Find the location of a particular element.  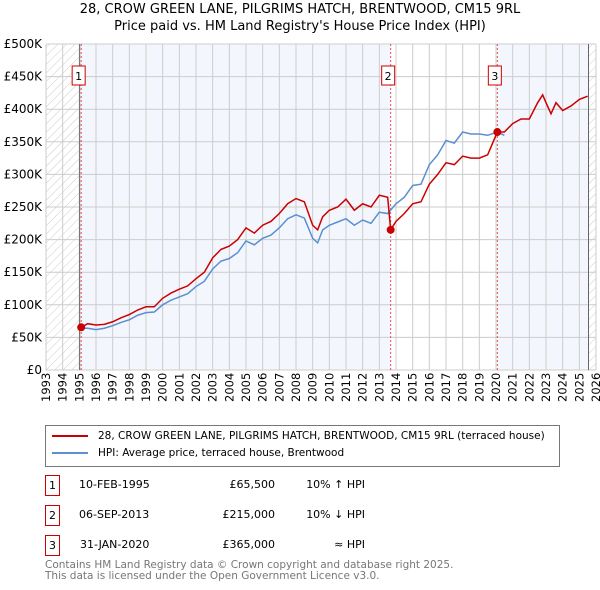

x-tick-label: 1993 is located at coordinates (46, 387).